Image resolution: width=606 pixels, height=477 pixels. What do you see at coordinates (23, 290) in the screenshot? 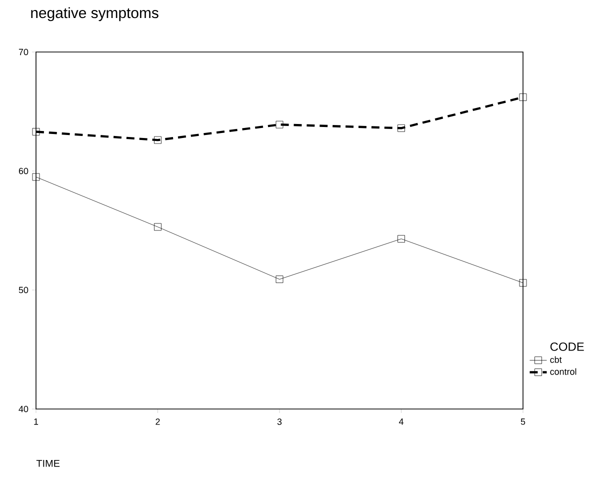
I see `y-tick-label: 50` at bounding box center [23, 290].